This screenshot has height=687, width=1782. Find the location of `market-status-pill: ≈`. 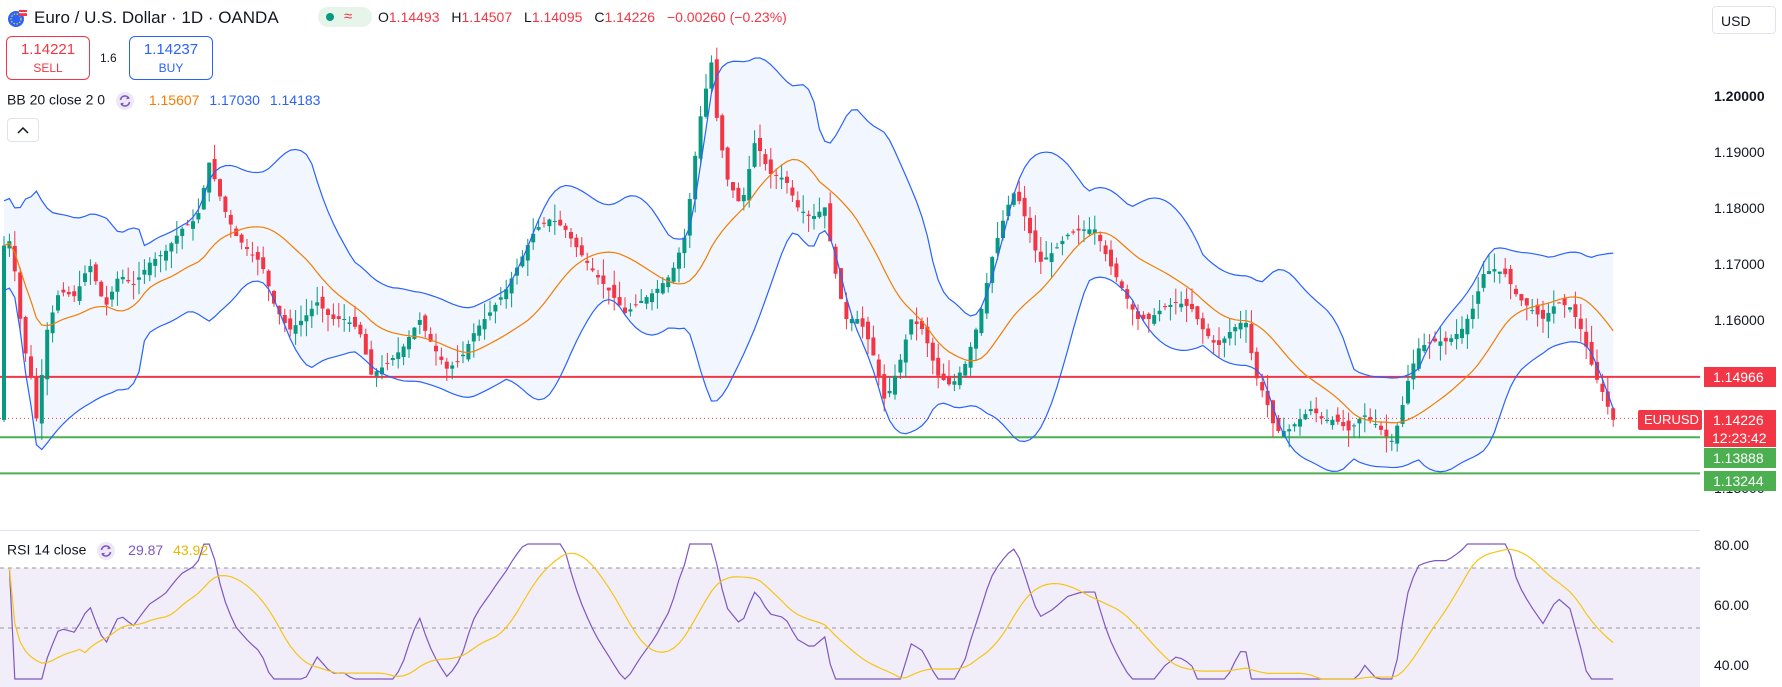

market-status-pill: ≈ is located at coordinates (345, 17).